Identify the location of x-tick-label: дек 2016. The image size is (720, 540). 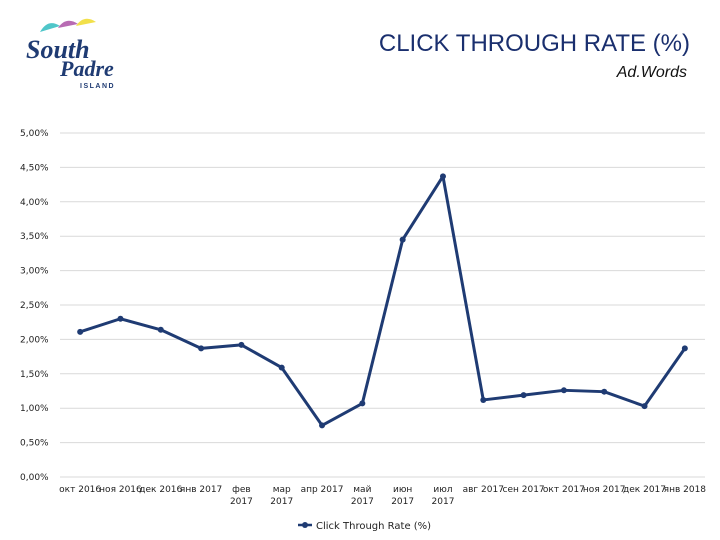
(160, 490).